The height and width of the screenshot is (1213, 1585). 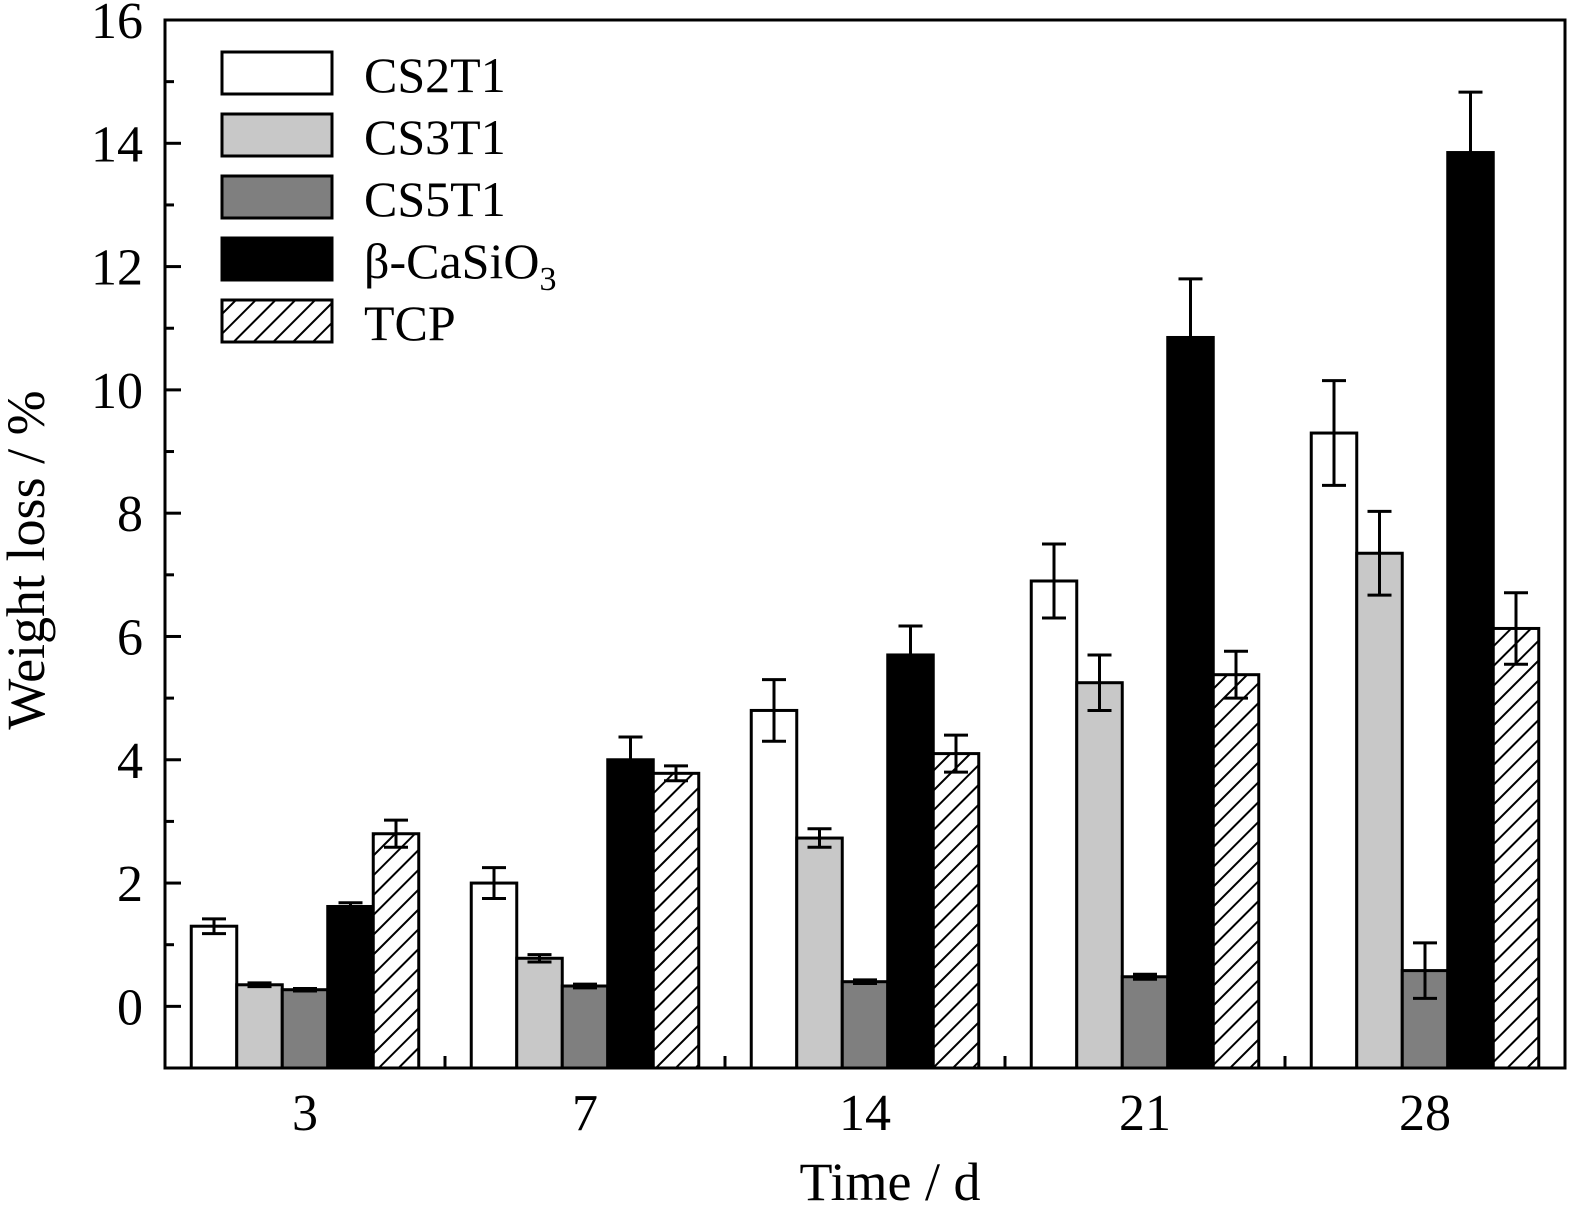 What do you see at coordinates (130, 514) in the screenshot?
I see `y-tick-label: 8` at bounding box center [130, 514].